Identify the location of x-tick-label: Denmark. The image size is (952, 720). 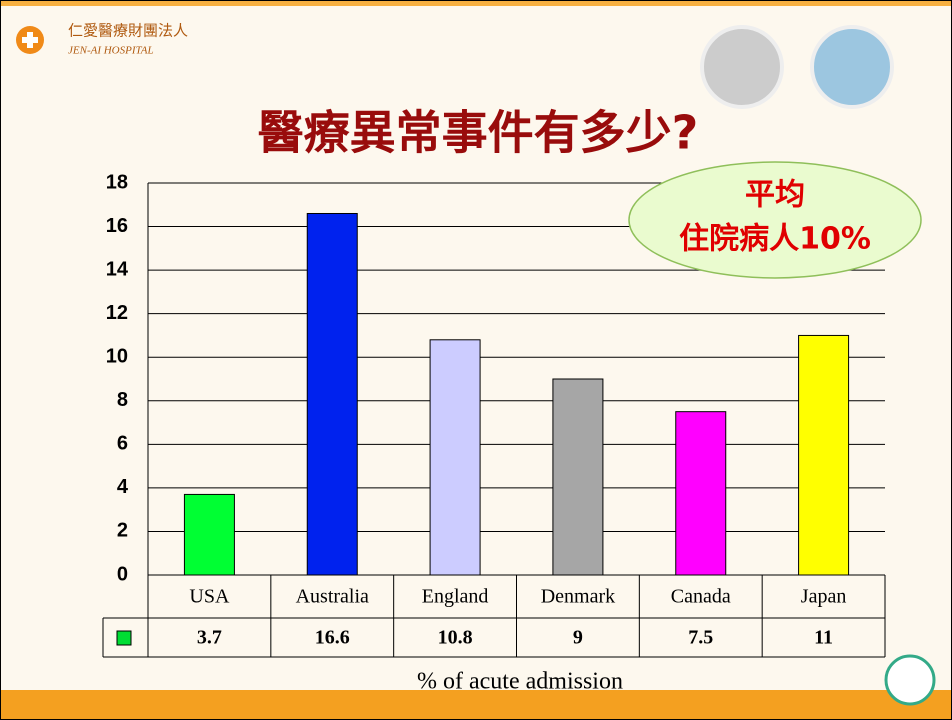
(578, 597).